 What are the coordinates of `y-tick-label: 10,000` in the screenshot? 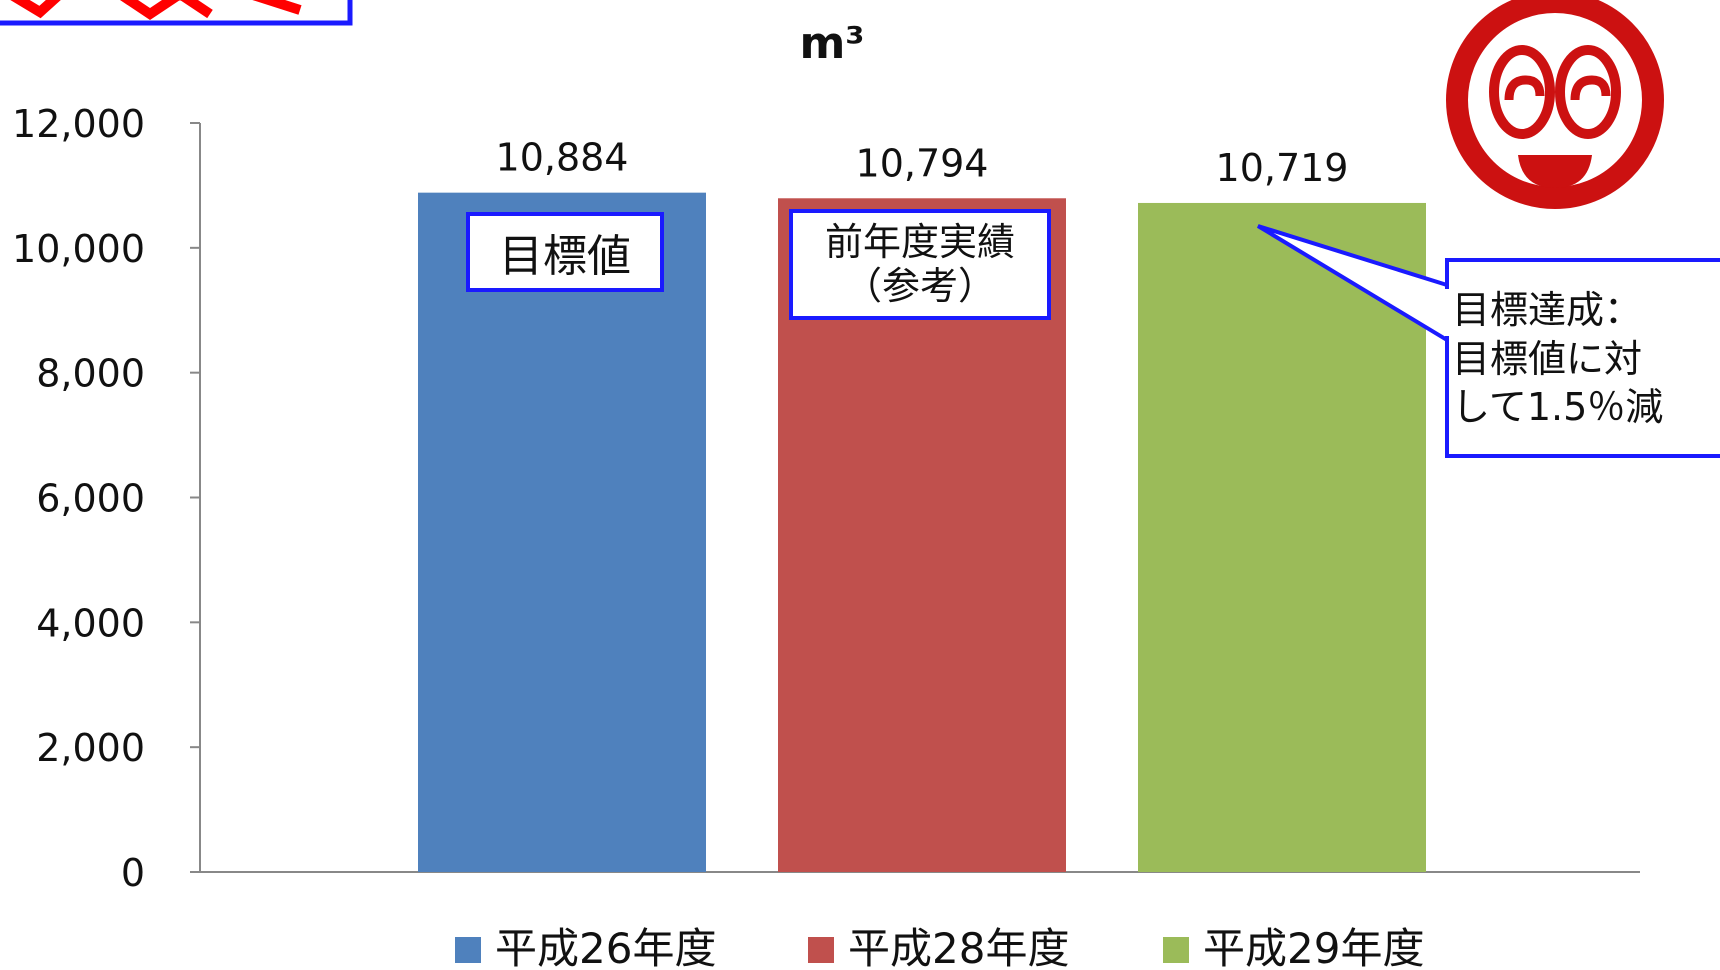 It's located at (78, 249).